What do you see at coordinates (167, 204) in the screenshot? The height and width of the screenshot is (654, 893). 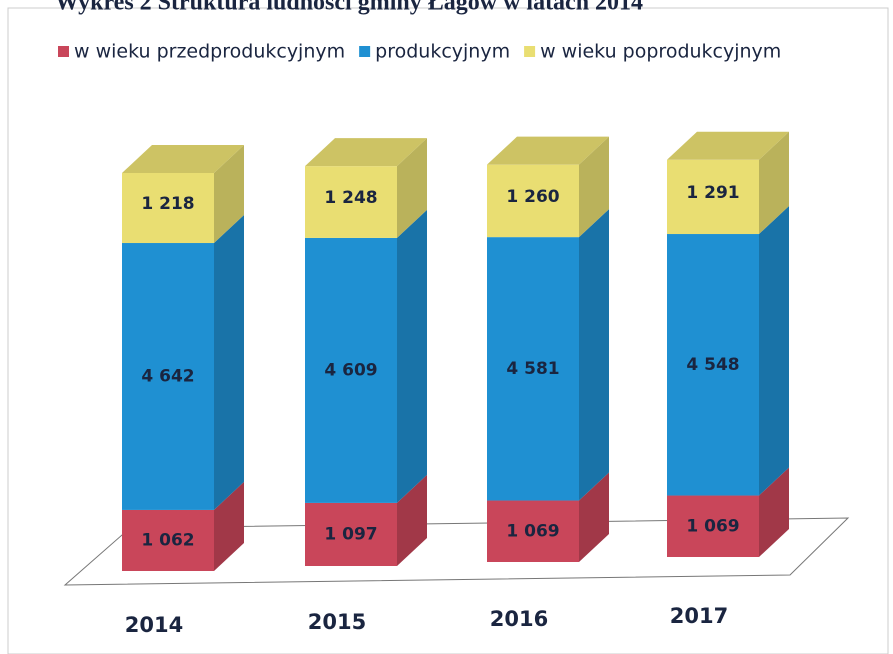 I see `data-label: 1 218` at bounding box center [167, 204].